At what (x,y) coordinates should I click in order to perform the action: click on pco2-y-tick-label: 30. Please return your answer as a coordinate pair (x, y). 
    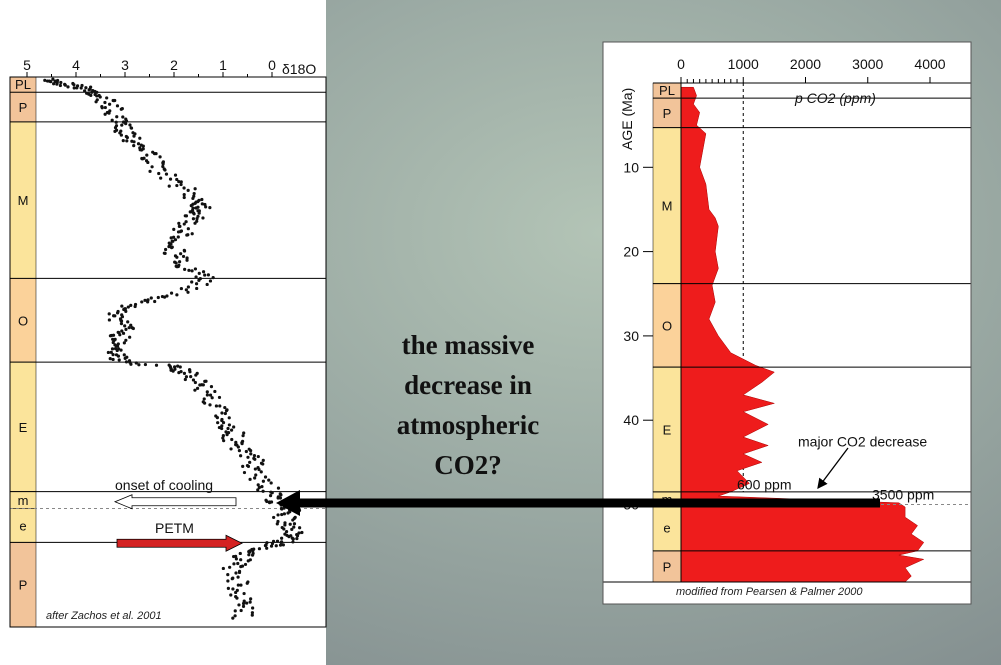
    Looking at the image, I should click on (631, 336).